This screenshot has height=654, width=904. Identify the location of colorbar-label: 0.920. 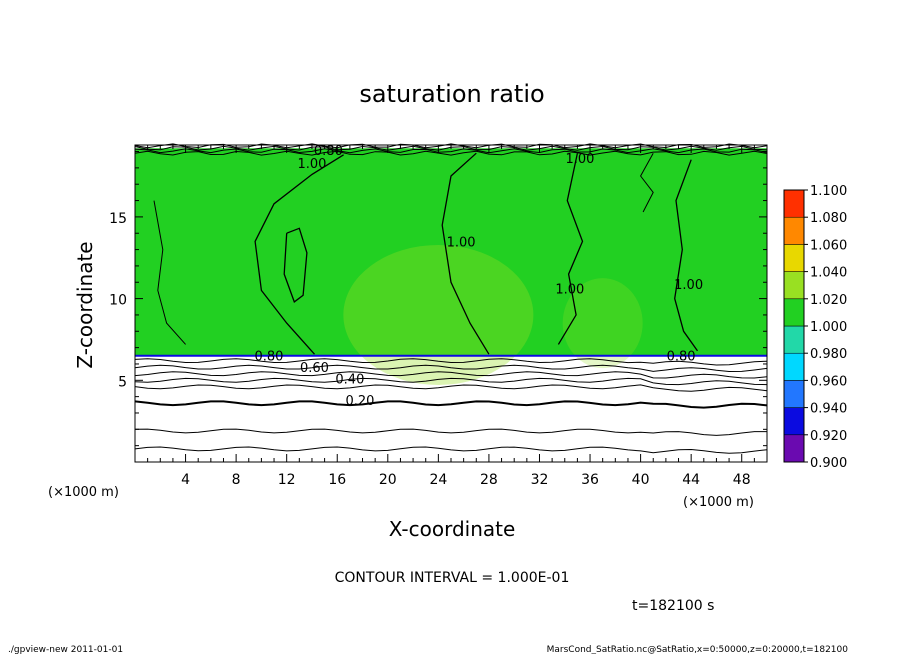
(828, 436).